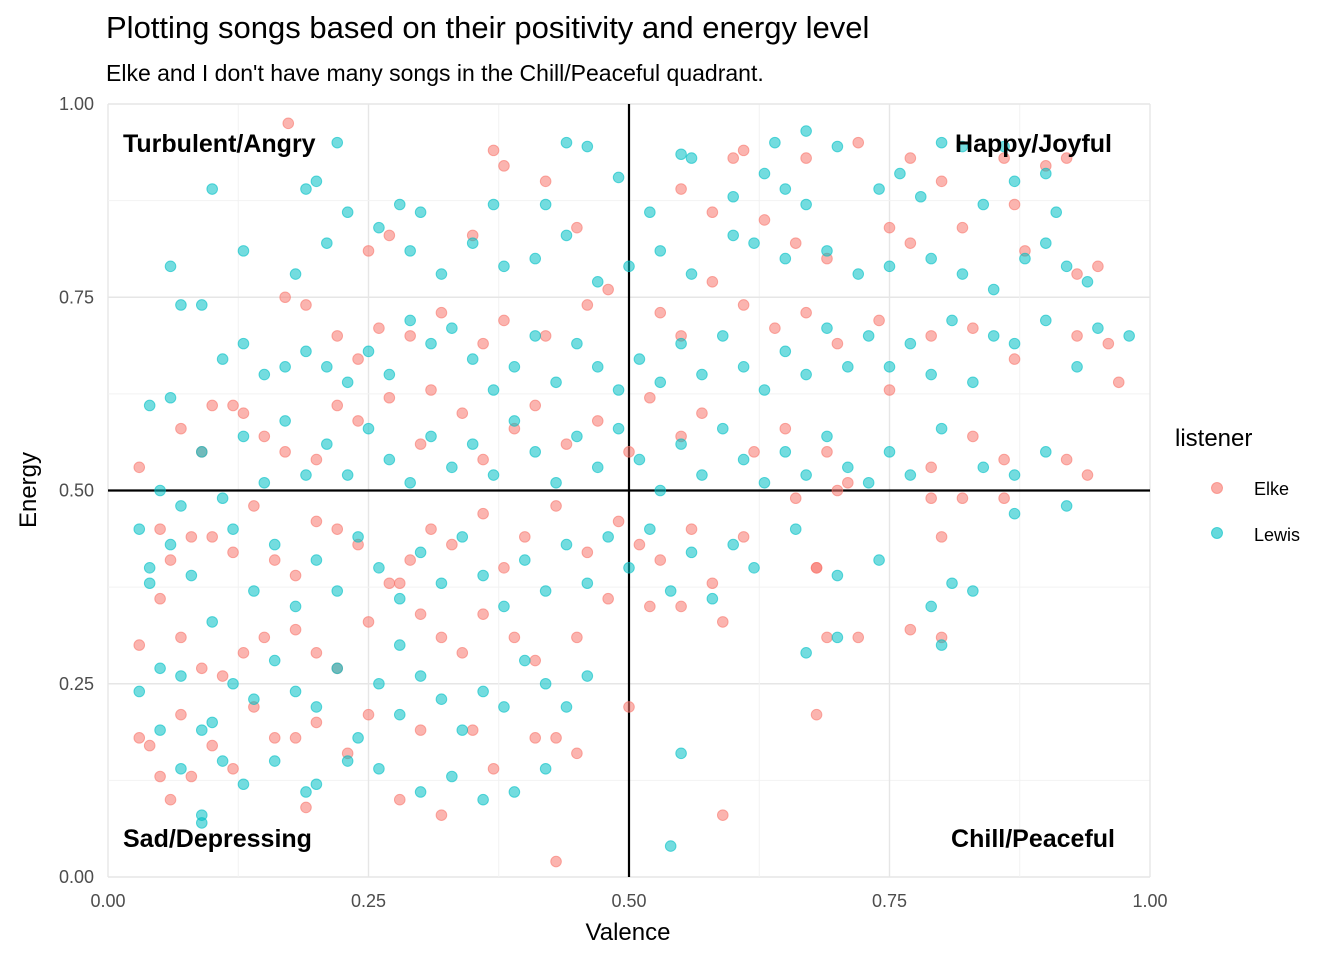 The width and height of the screenshot is (1344, 960). I want to click on y-tick-label: 0.50, so click(76, 491).